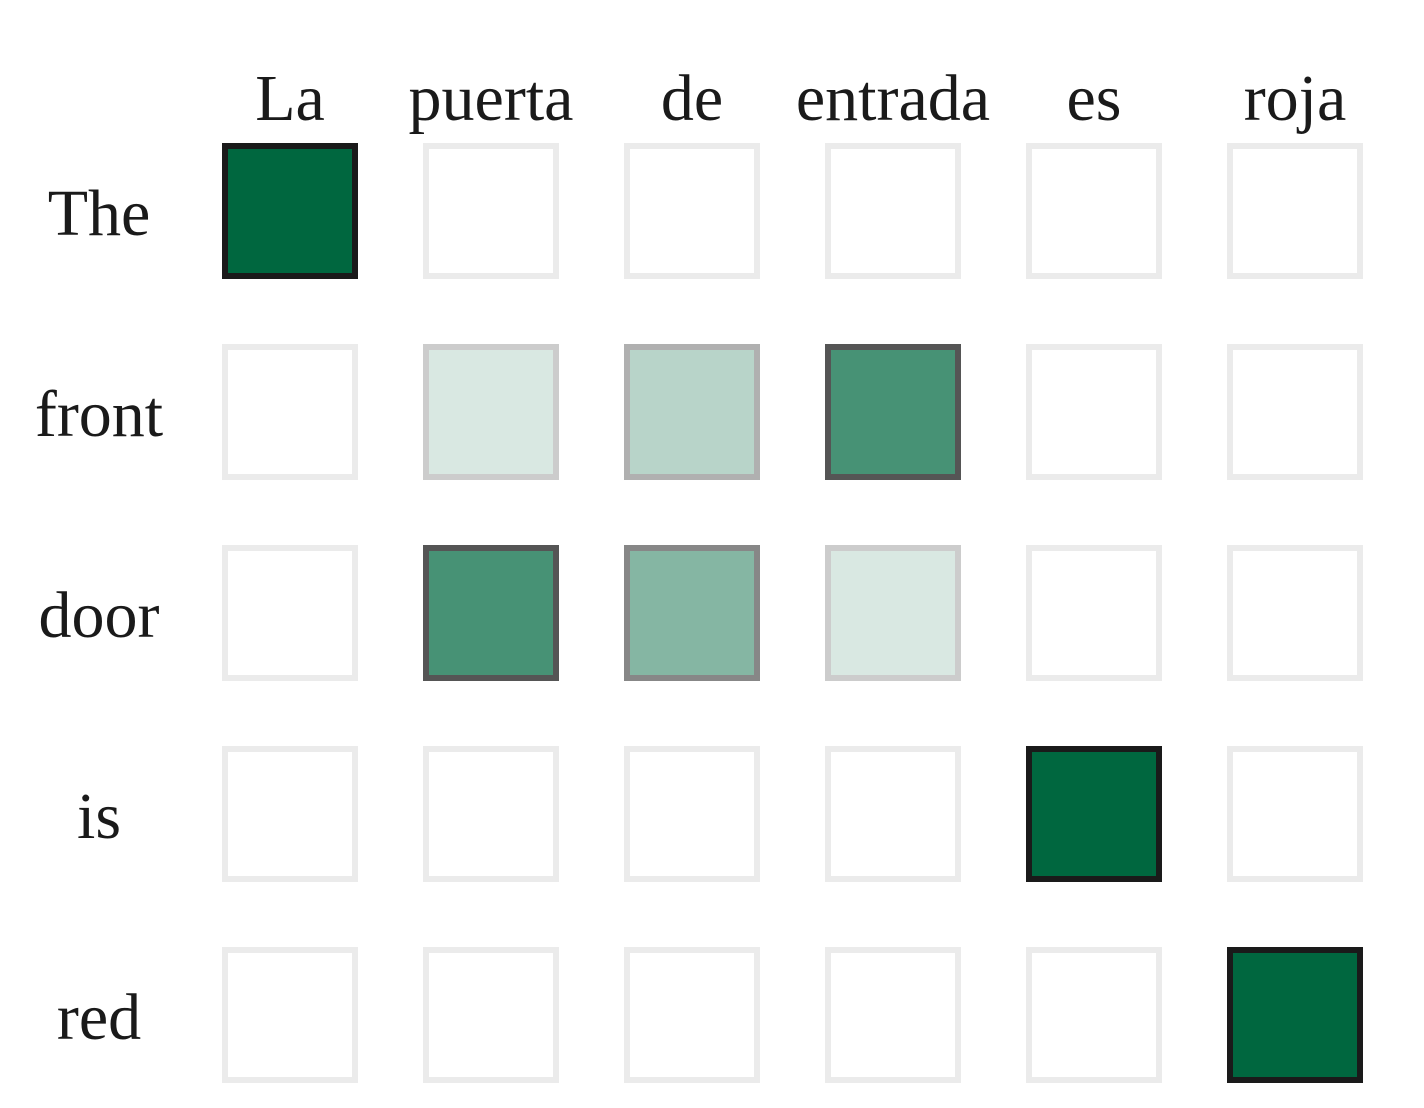  I want to click on column-label: es, so click(1094, 98).